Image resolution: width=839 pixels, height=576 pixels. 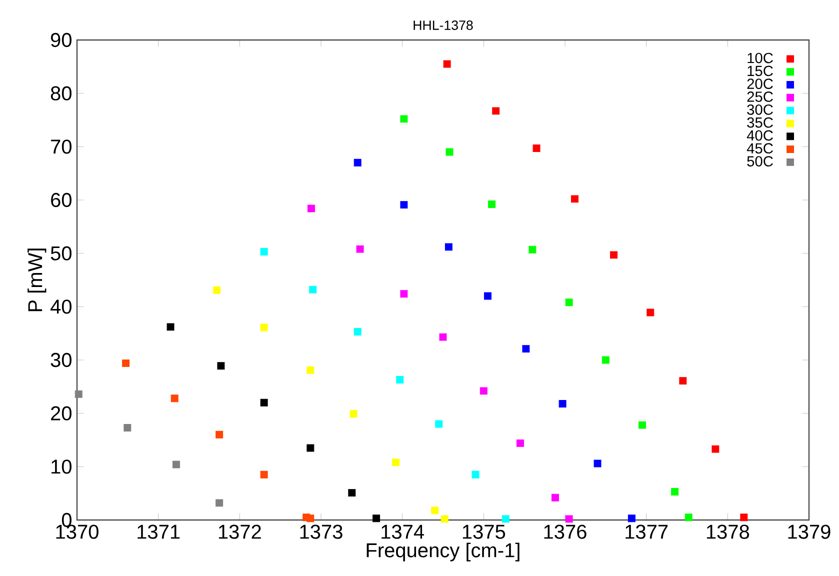 I want to click on y-tick-label: 80, so click(x=61, y=93).